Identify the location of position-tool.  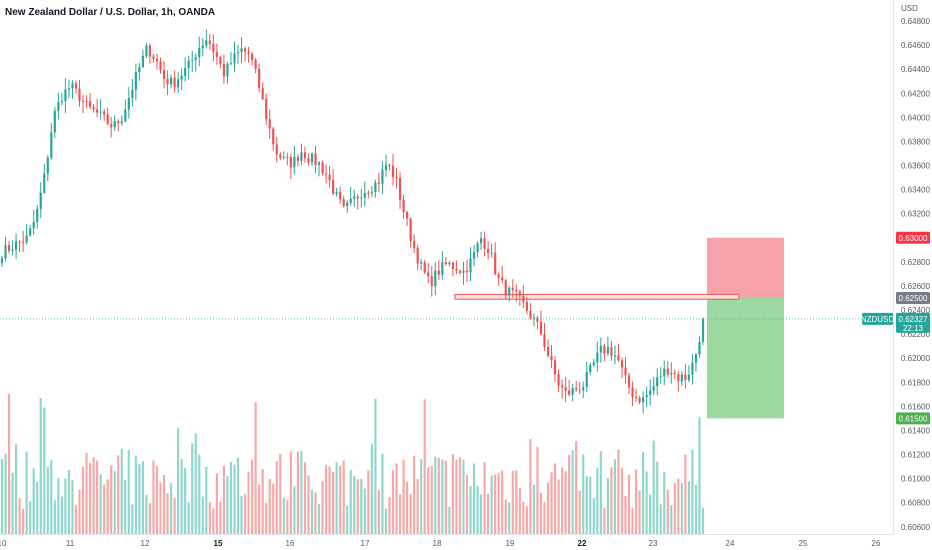
(619, 328).